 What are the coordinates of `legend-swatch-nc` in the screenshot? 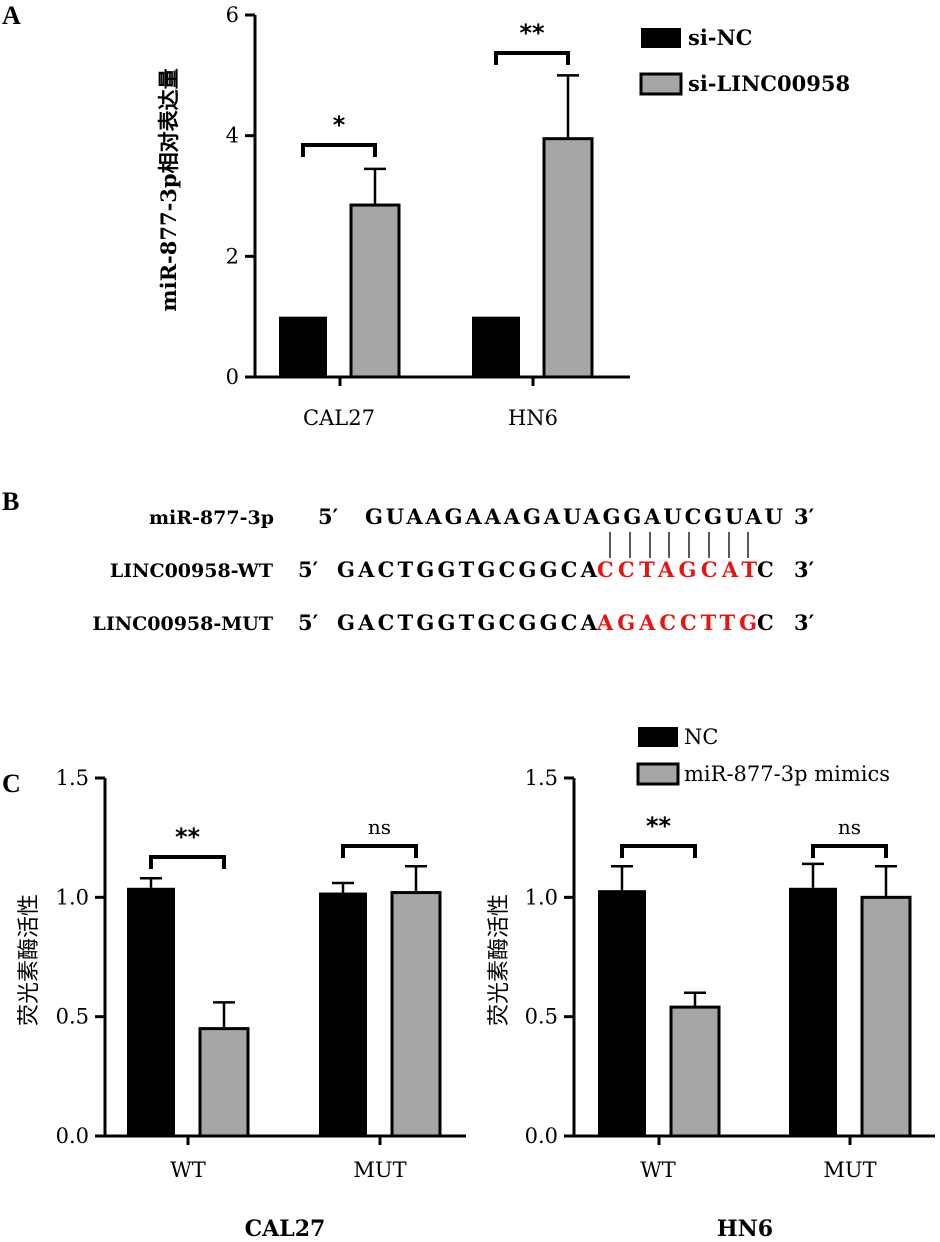 It's located at (658, 737).